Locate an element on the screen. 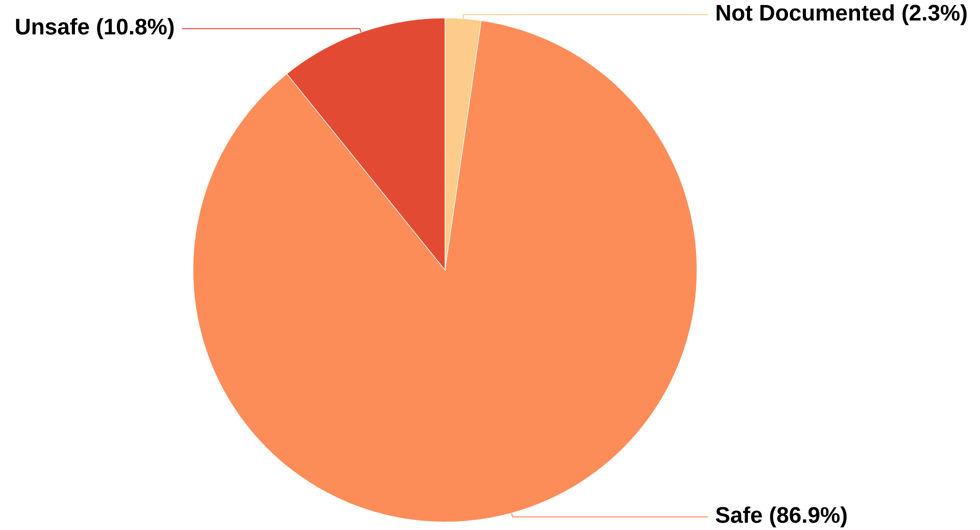  slice-label: Not Documented (2.3%) is located at coordinates (841, 15).